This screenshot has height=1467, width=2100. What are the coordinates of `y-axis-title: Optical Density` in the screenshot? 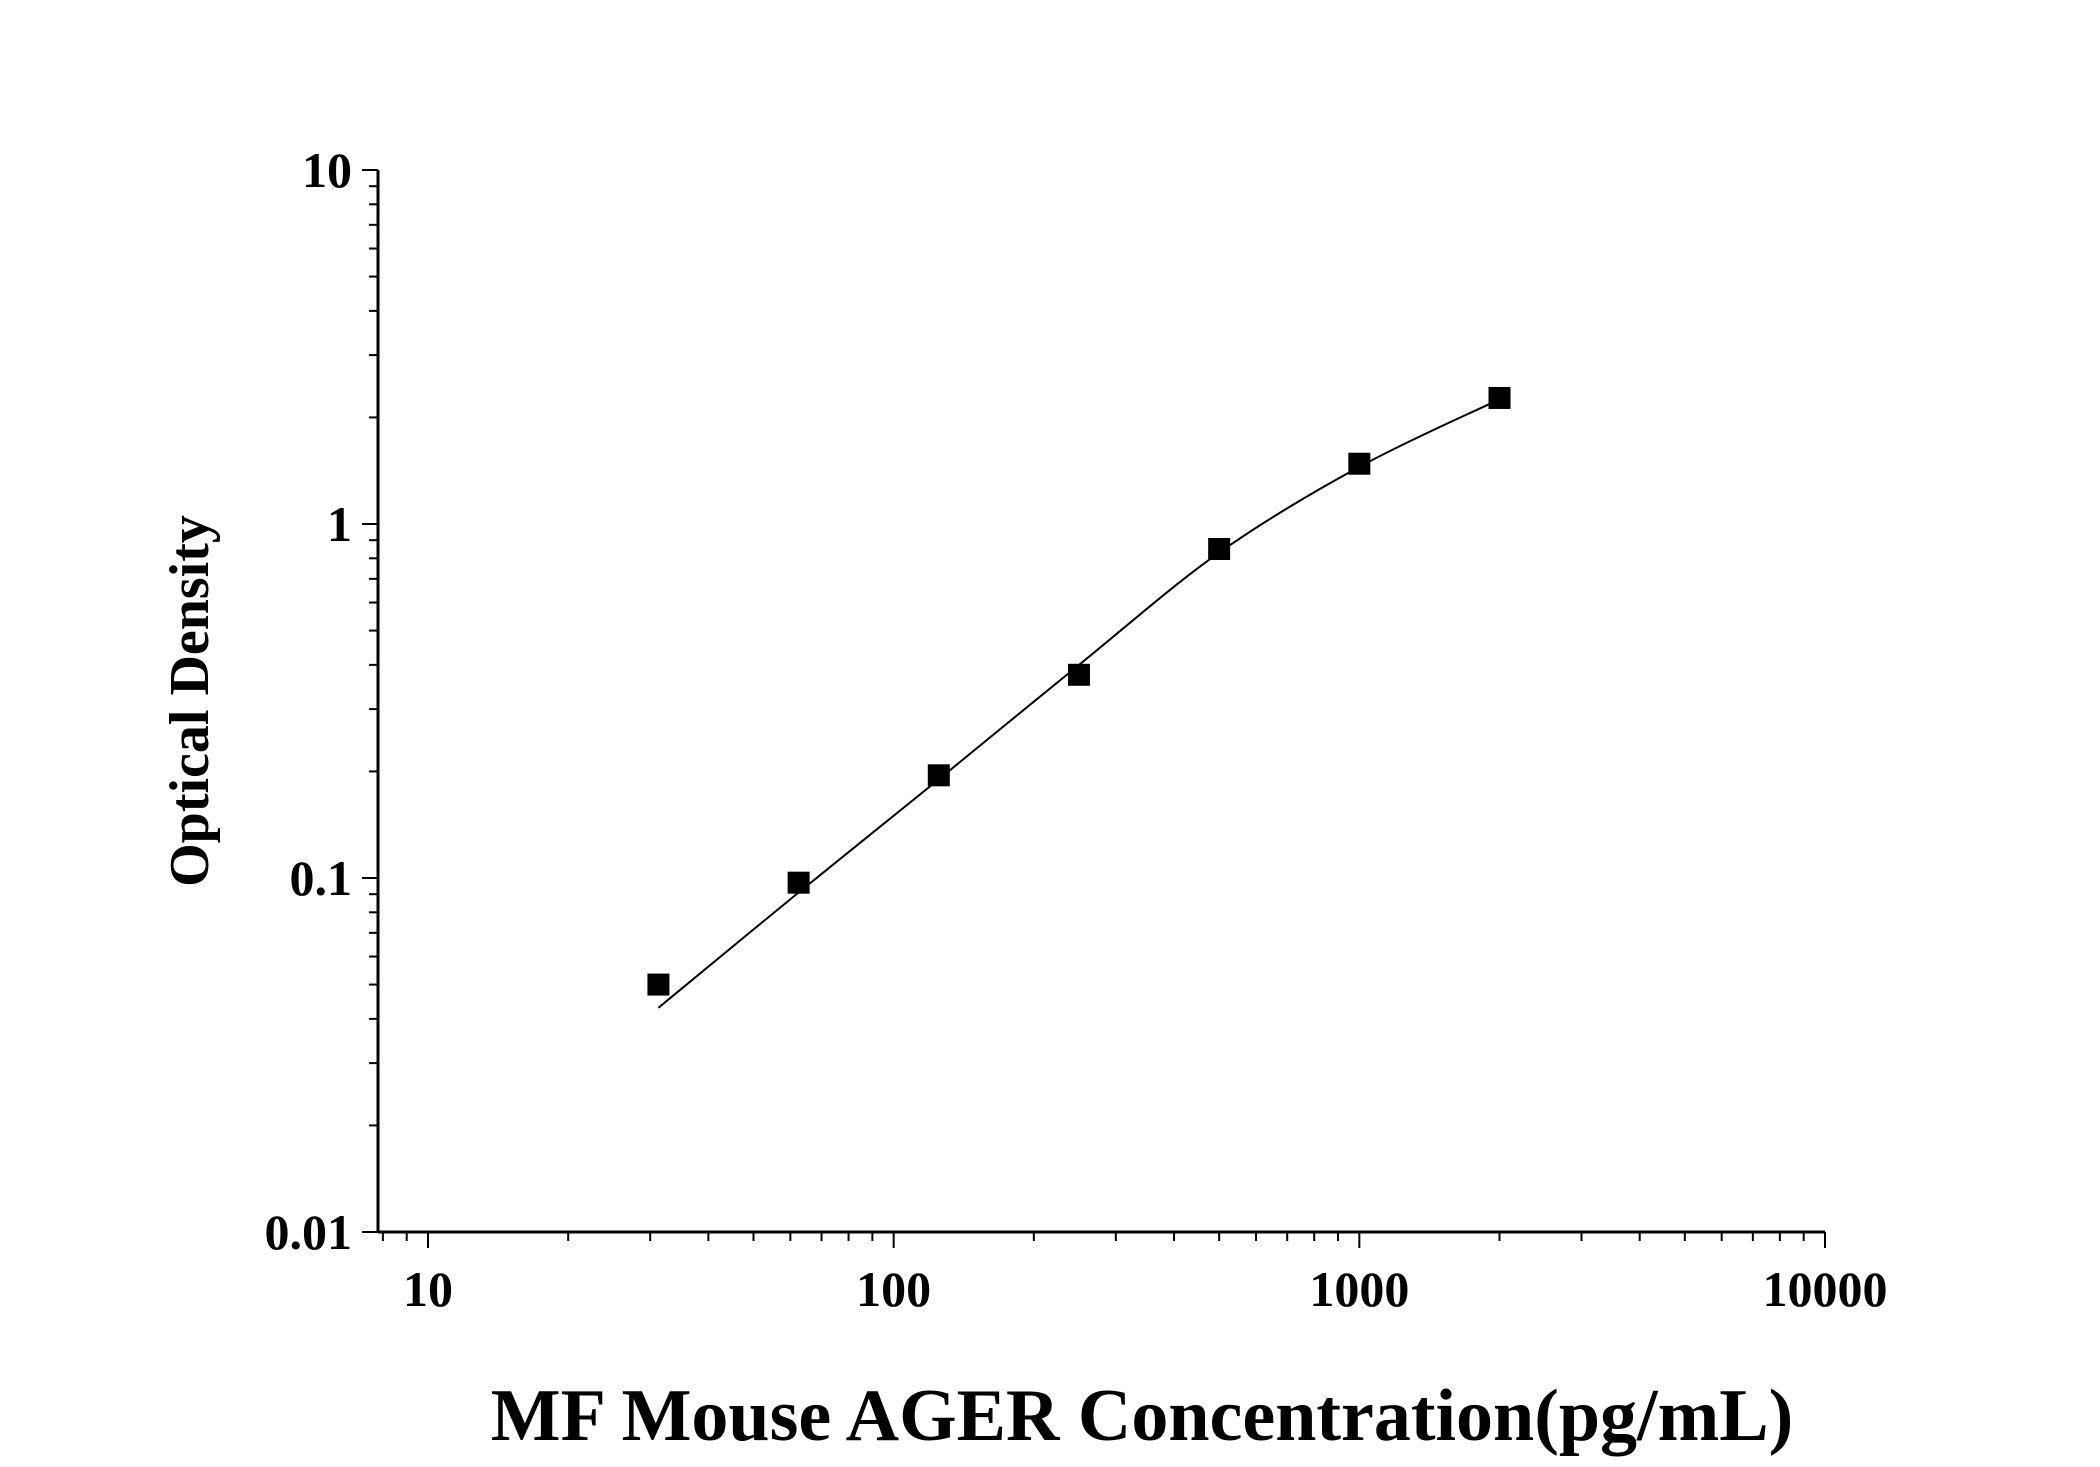 It's located at (190, 701).